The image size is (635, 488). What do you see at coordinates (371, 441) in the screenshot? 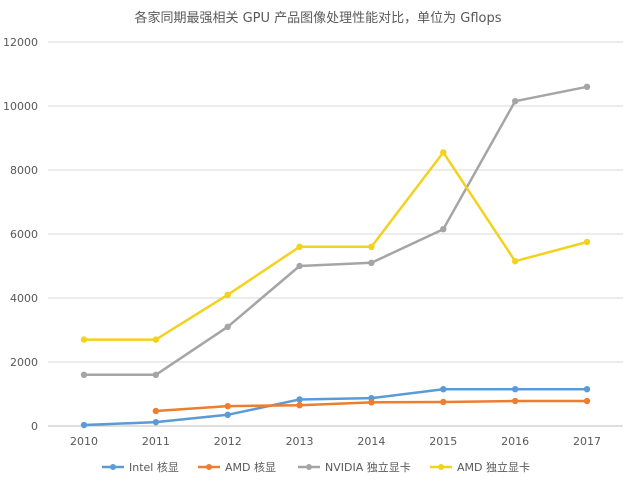
I see `x-tick-label: 2014` at bounding box center [371, 441].